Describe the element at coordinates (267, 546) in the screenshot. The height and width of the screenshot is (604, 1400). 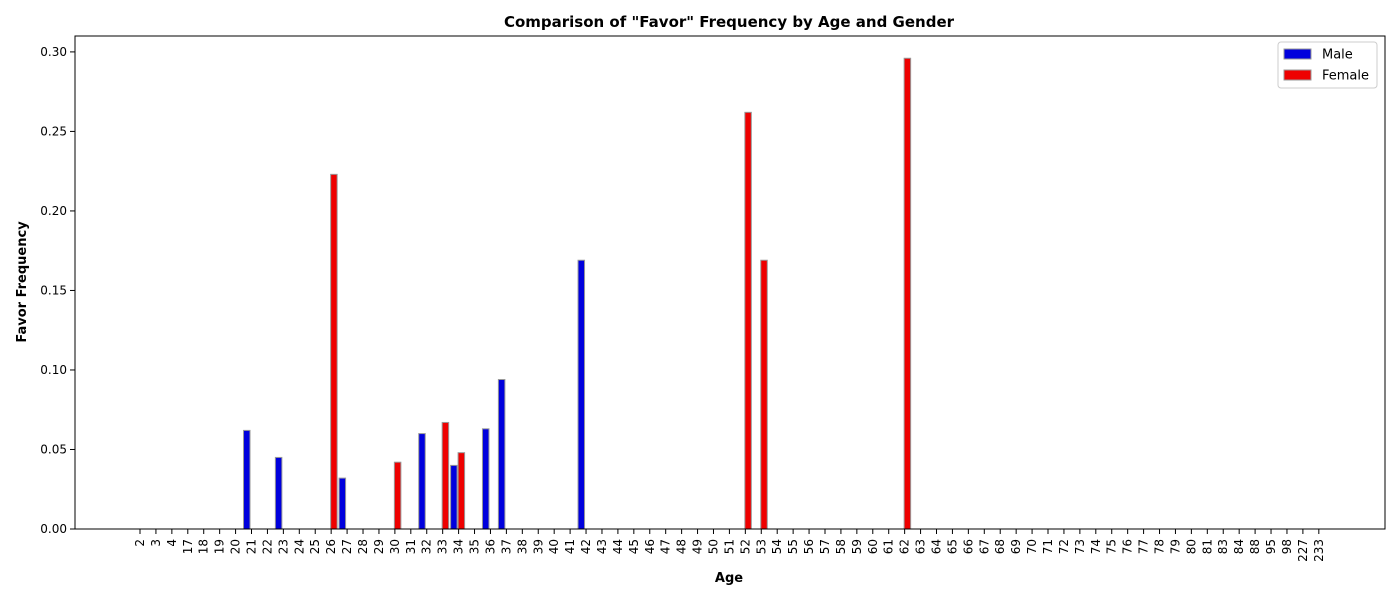
I see `x-tick-label: 22` at that location.